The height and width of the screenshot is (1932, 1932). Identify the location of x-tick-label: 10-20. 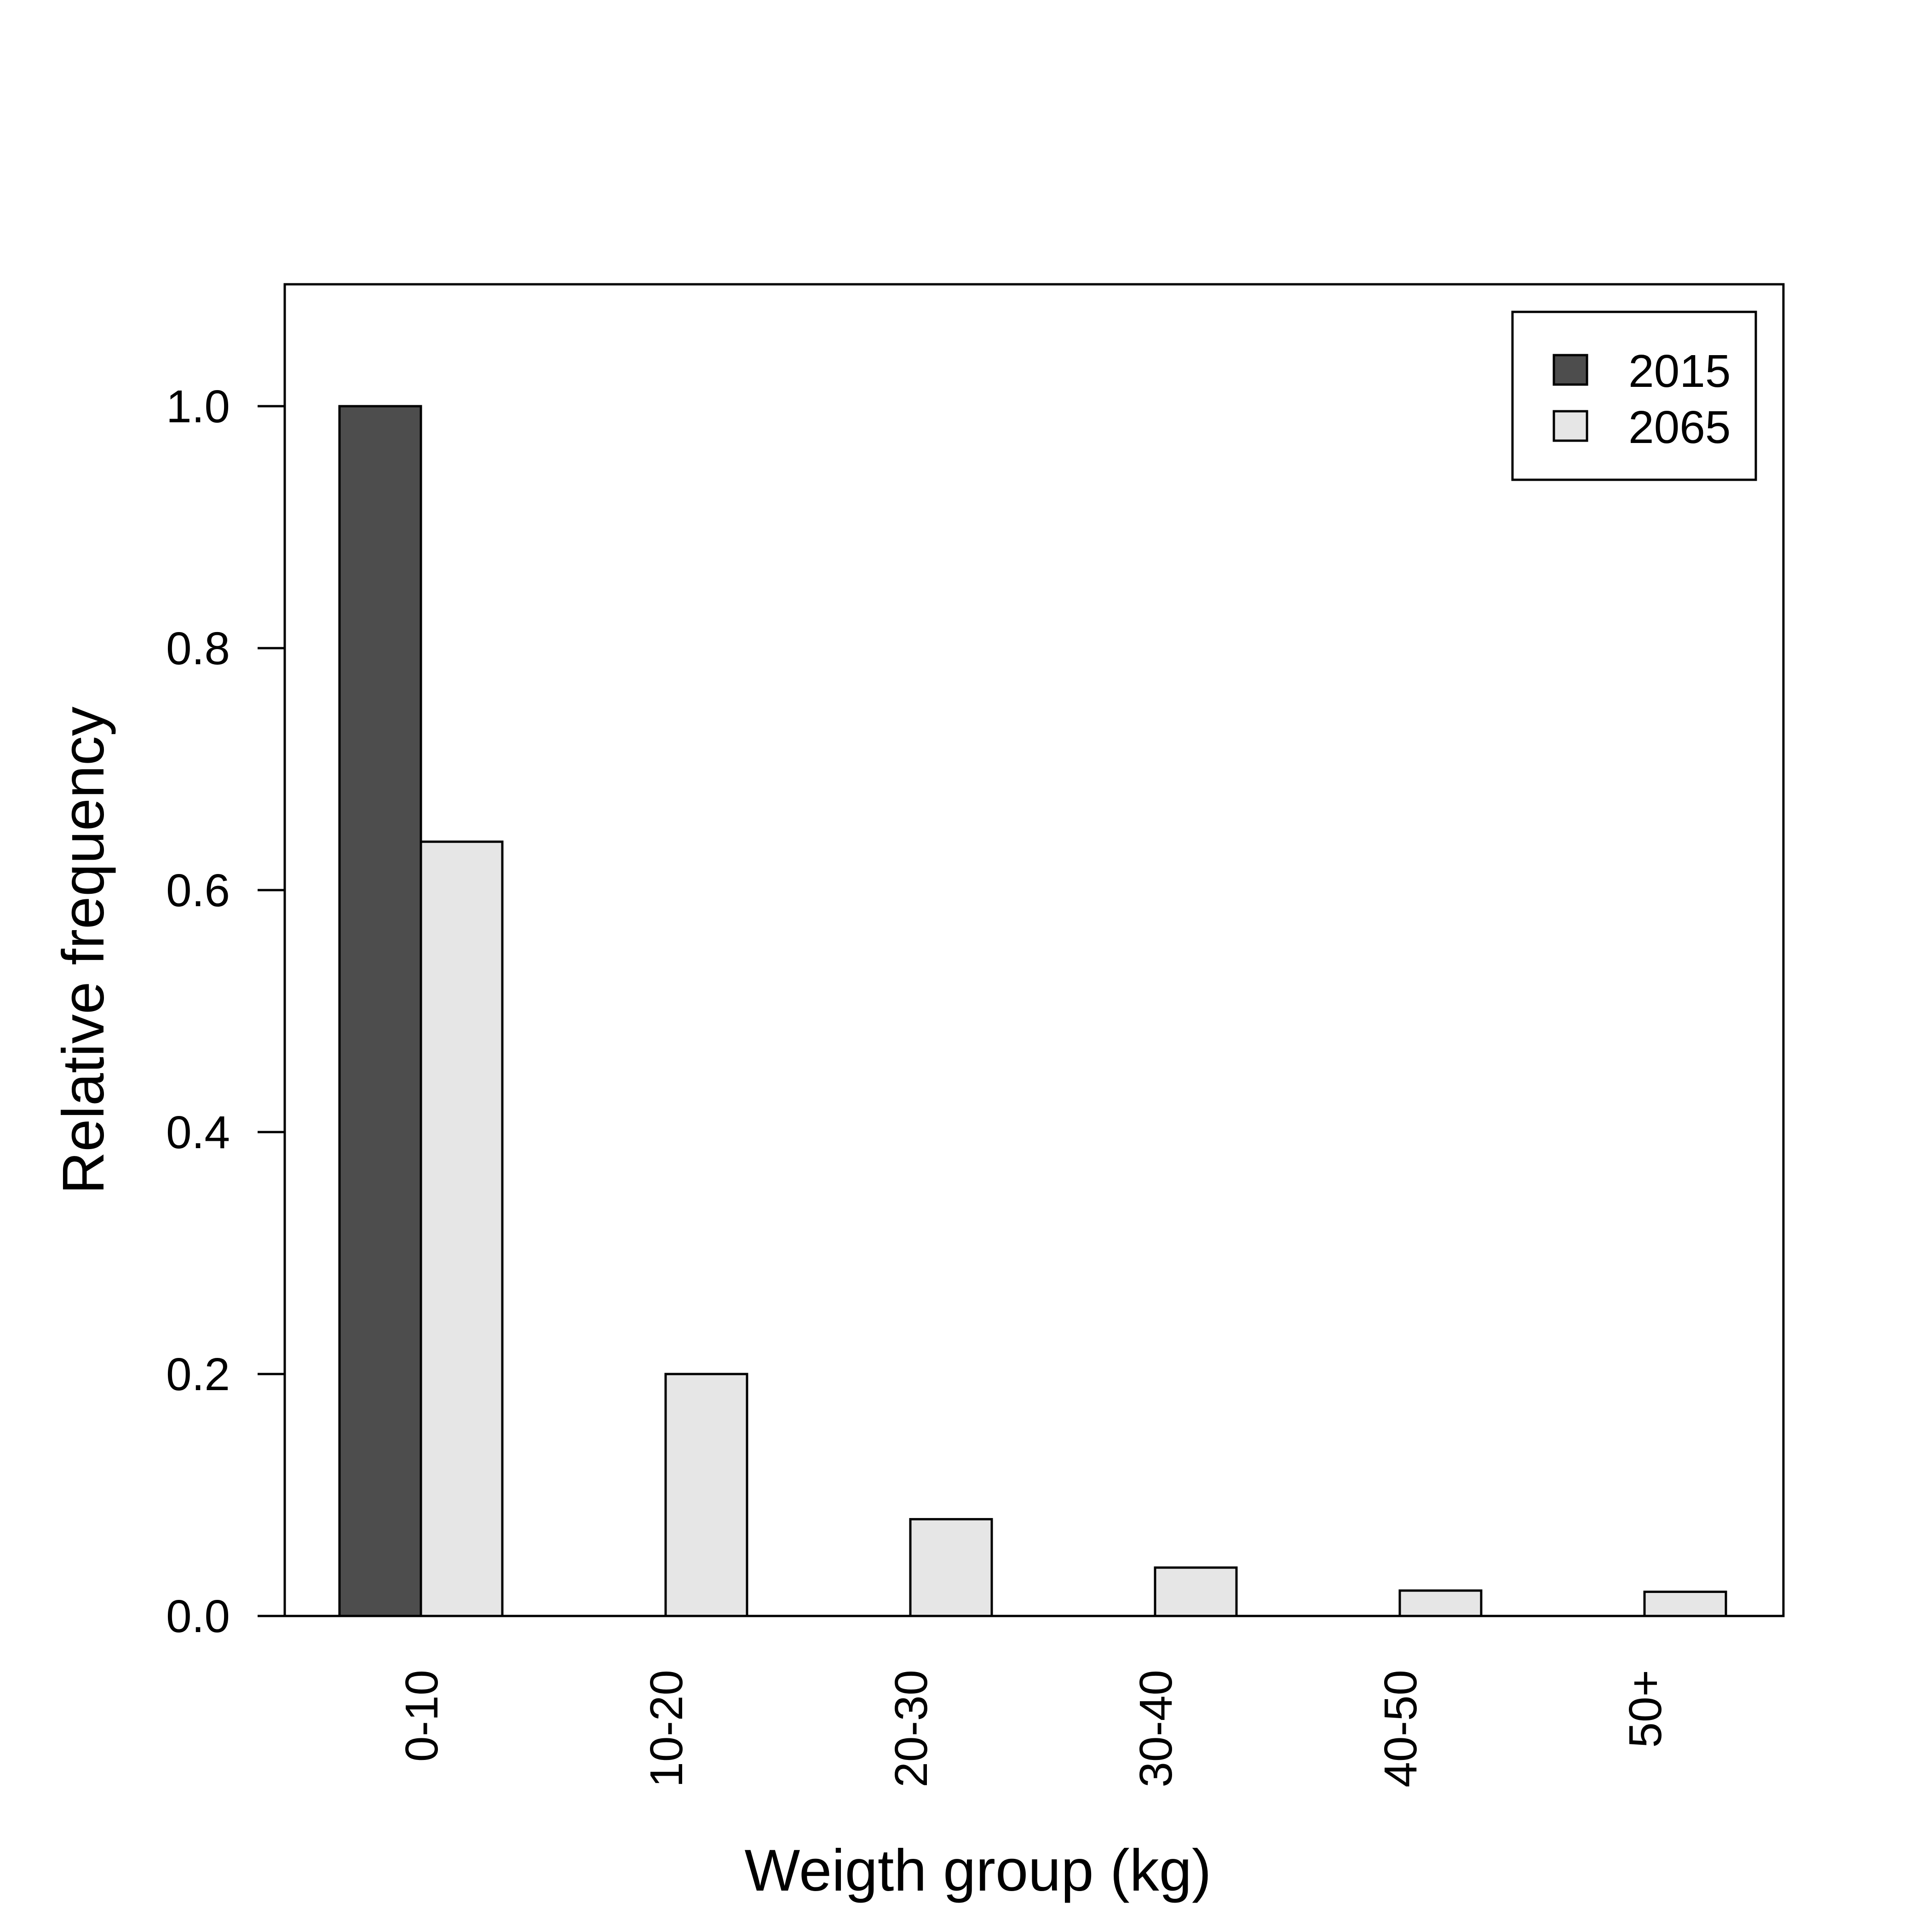
(666, 1729).